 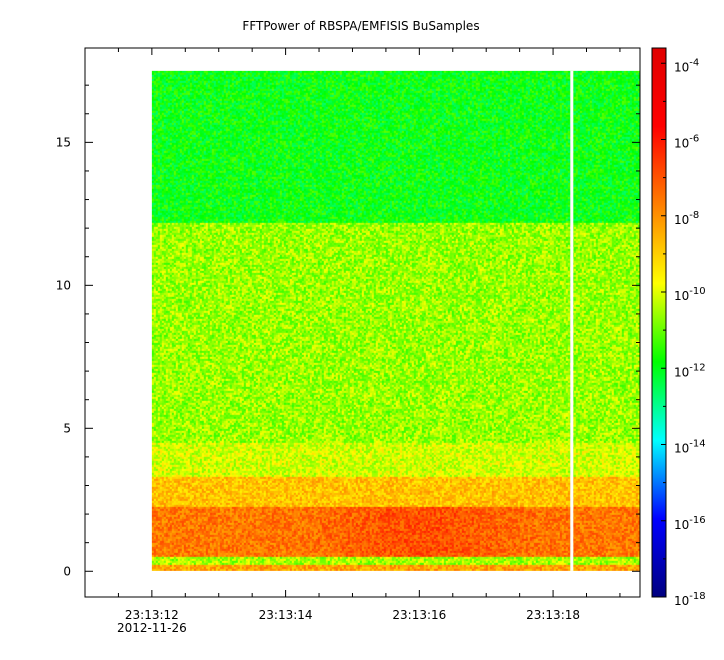 I want to click on colorbar-tick-label: 10⁻¹⁰, so click(x=690, y=294).